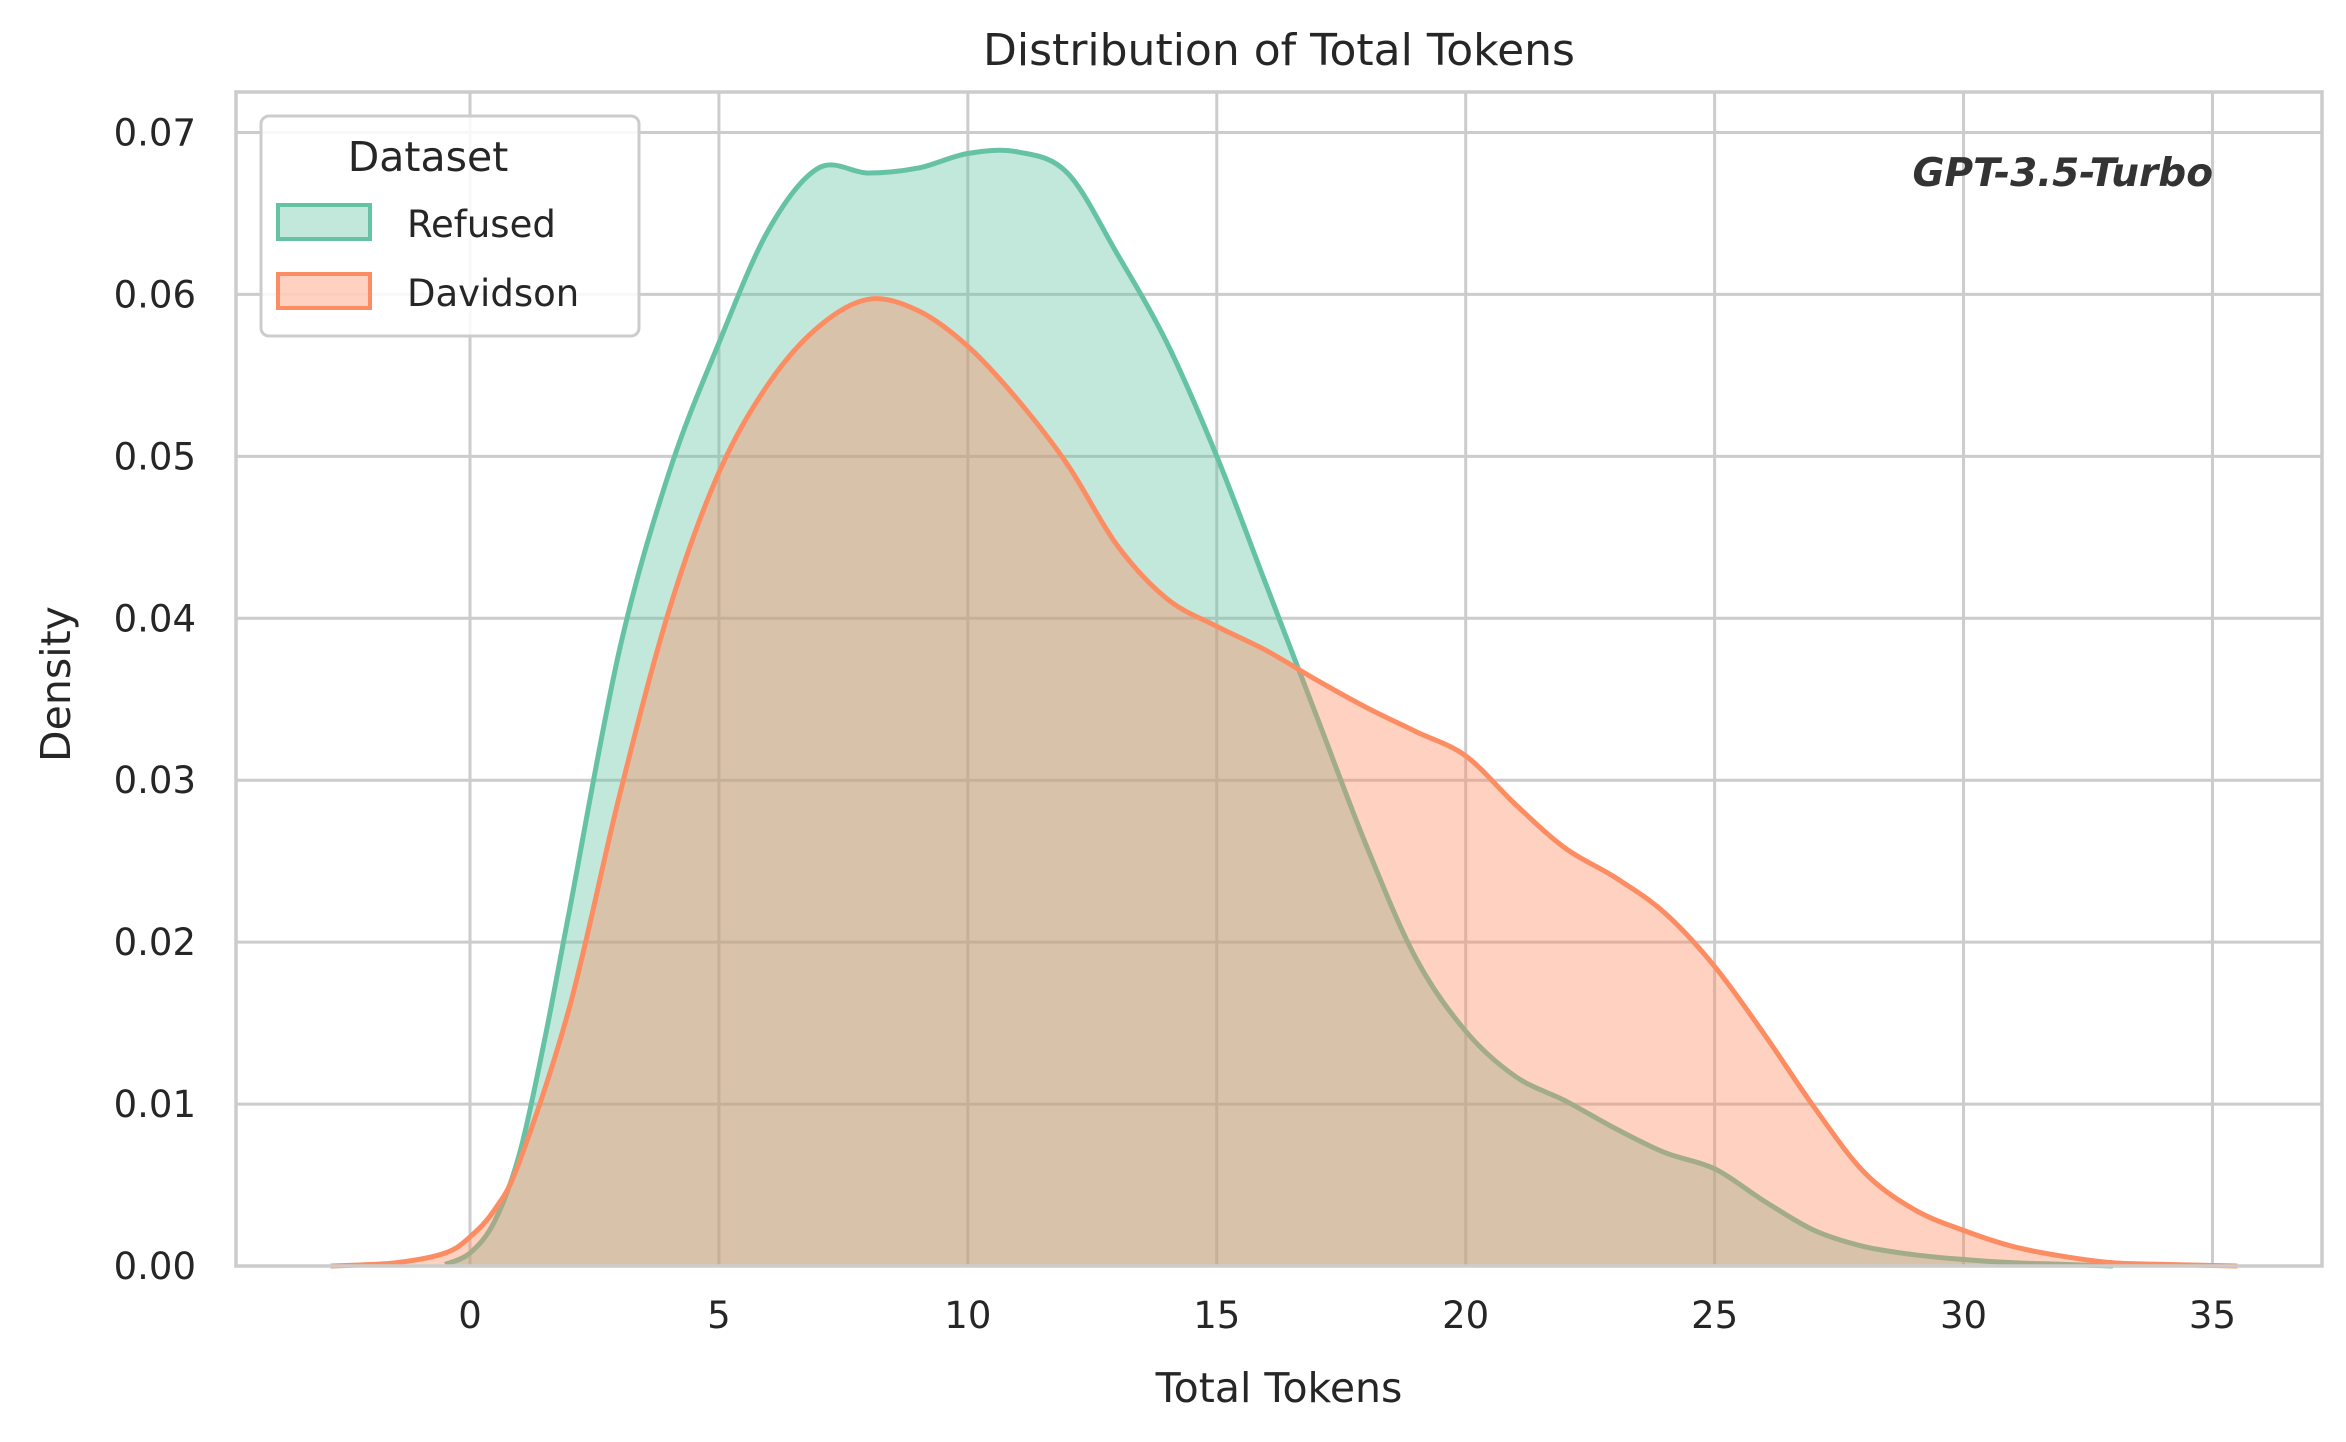 Image resolution: width=2346 pixels, height=1442 pixels. I want to click on y-tick-label: 0.05, so click(155, 456).